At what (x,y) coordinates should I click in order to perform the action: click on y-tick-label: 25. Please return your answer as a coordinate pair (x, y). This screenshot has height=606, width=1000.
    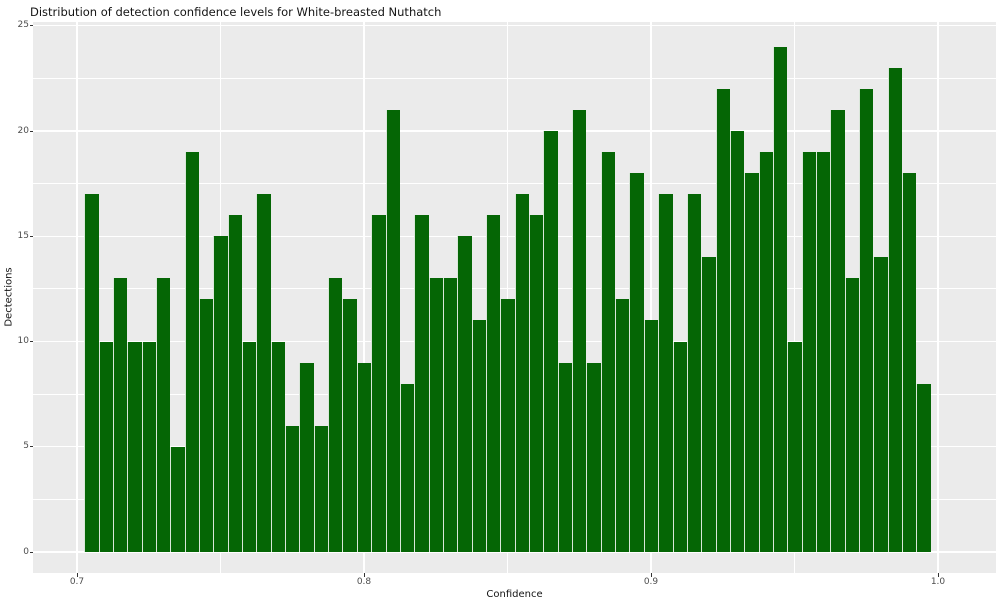
    Looking at the image, I should click on (23, 25).